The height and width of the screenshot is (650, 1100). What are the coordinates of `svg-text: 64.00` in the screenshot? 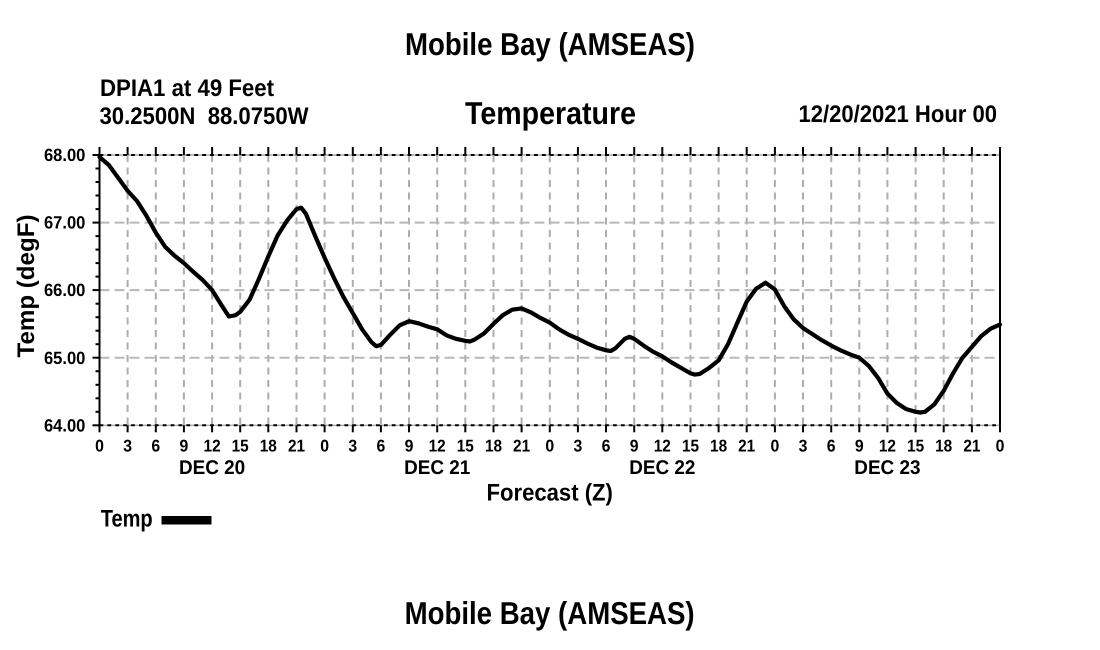 It's located at (64, 425).